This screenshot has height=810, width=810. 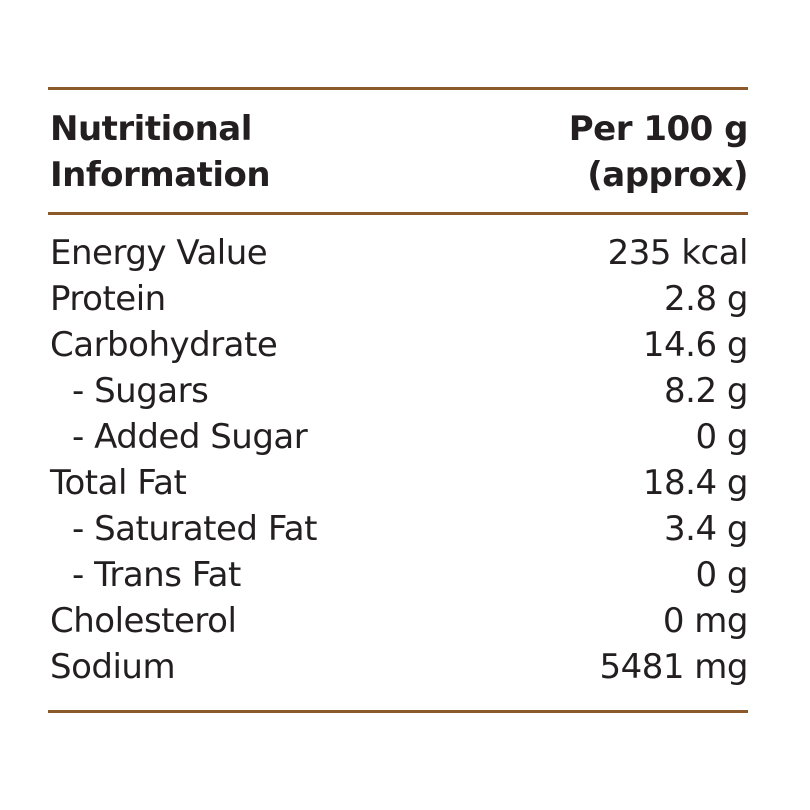 I want to click on header-rule, so click(x=398, y=213).